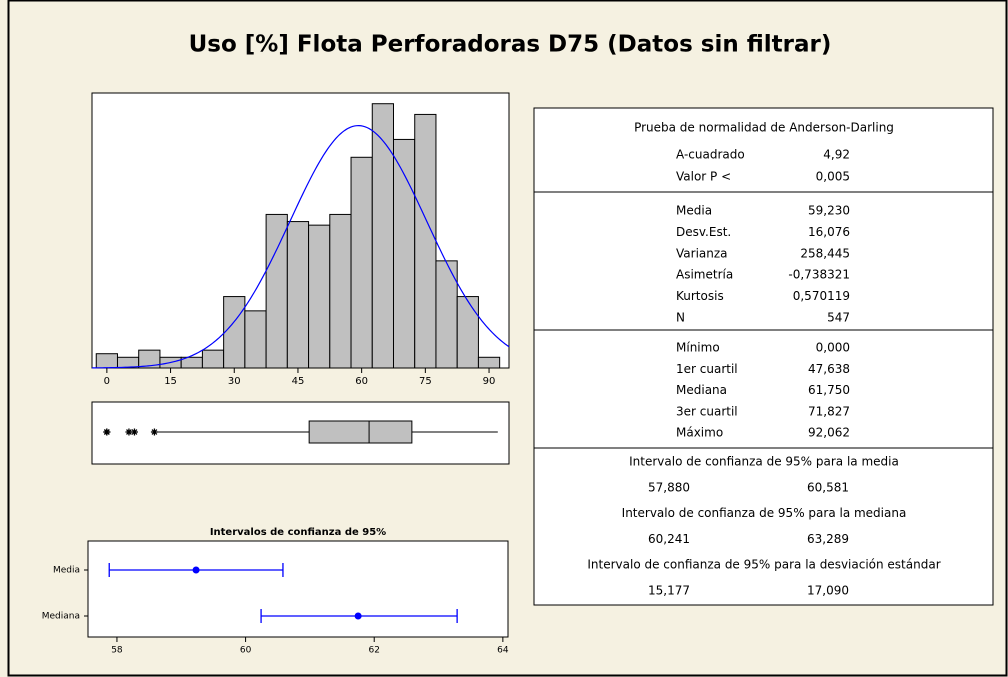 The height and width of the screenshot is (677, 1008). I want to click on interval-lower: 60,241, so click(669, 539).